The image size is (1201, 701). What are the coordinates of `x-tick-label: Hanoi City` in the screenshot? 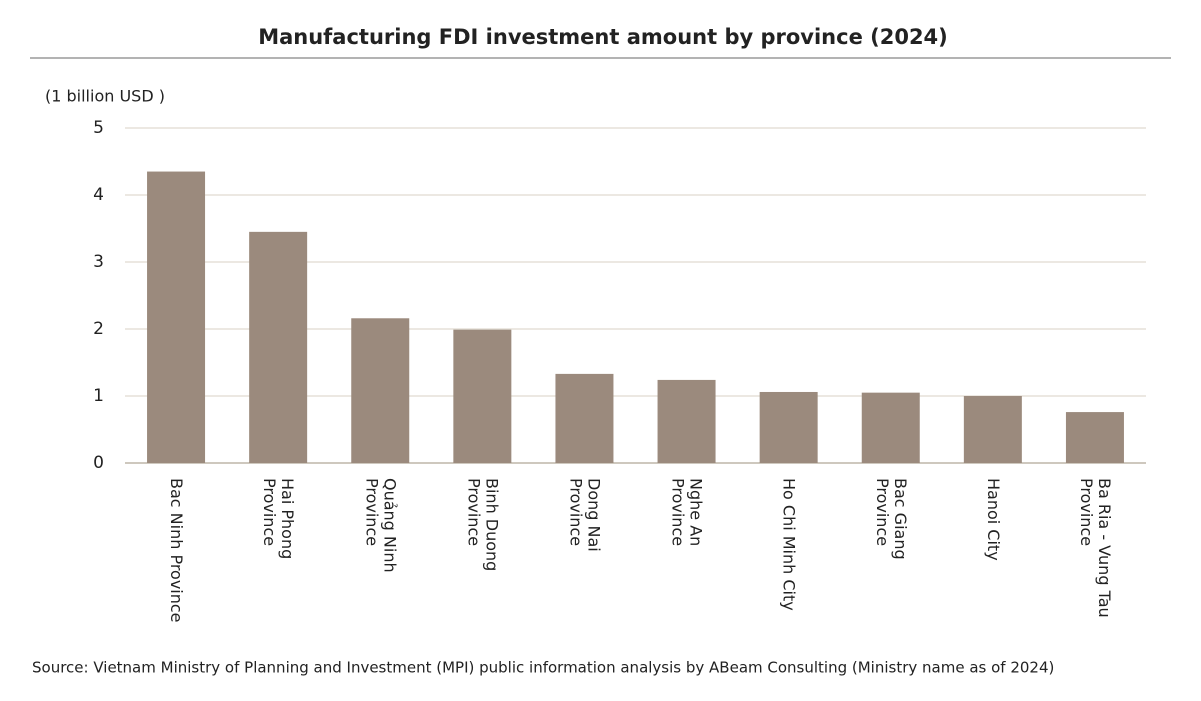 It's located at (993, 519).